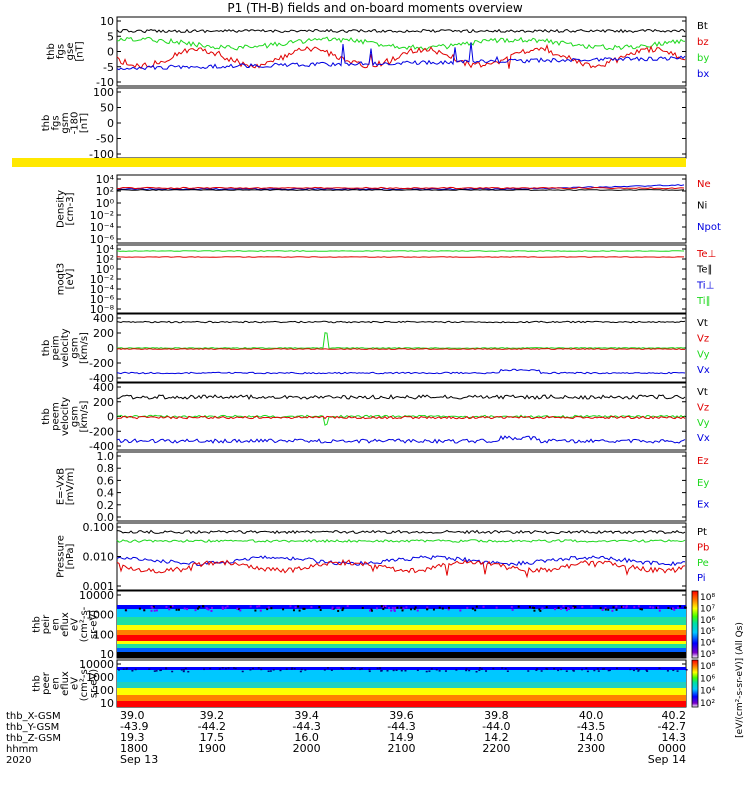  Describe the element at coordinates (60, 209) in the screenshot. I see `ylabel-density: Density` at that location.